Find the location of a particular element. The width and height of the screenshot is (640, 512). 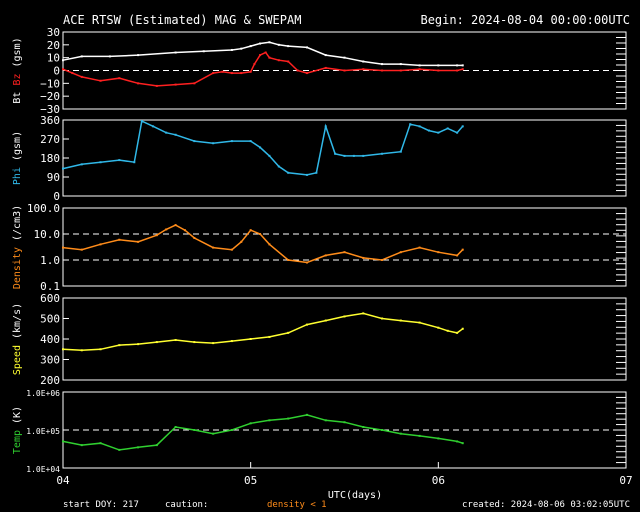

x-tick-label: 05 is located at coordinates (250, 480).